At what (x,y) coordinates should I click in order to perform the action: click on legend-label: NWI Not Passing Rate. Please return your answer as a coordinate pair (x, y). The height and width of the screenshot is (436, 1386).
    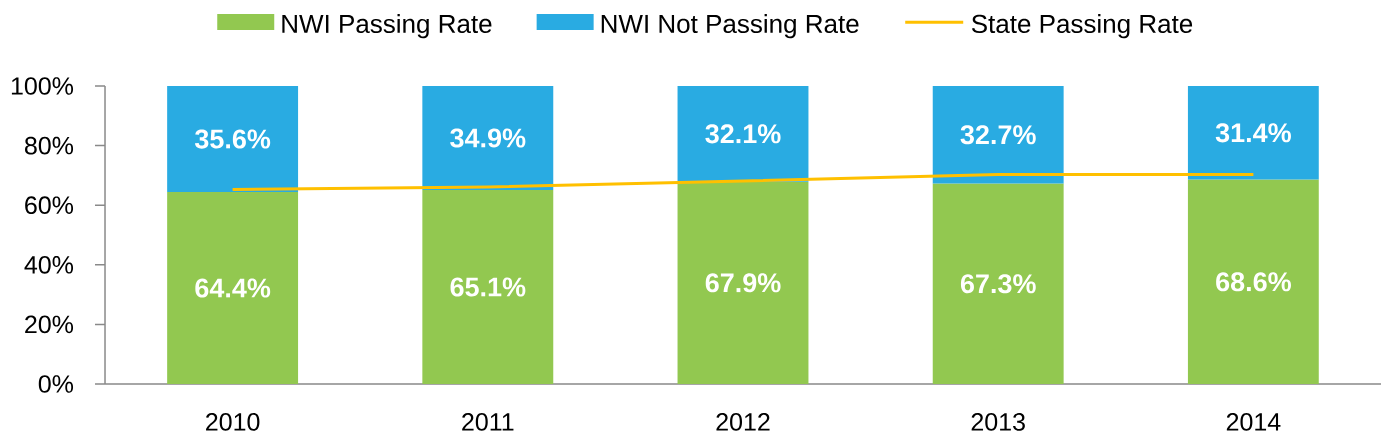
    Looking at the image, I should click on (730, 26).